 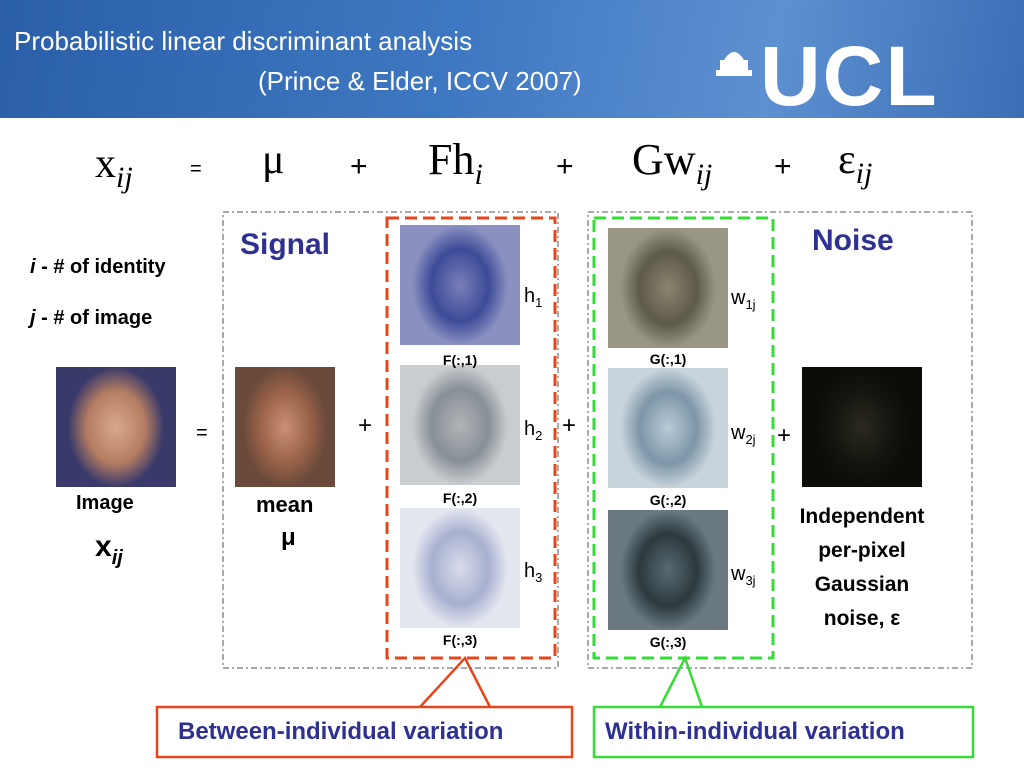 I want to click on eq-within: Gwij, so click(x=672, y=163).